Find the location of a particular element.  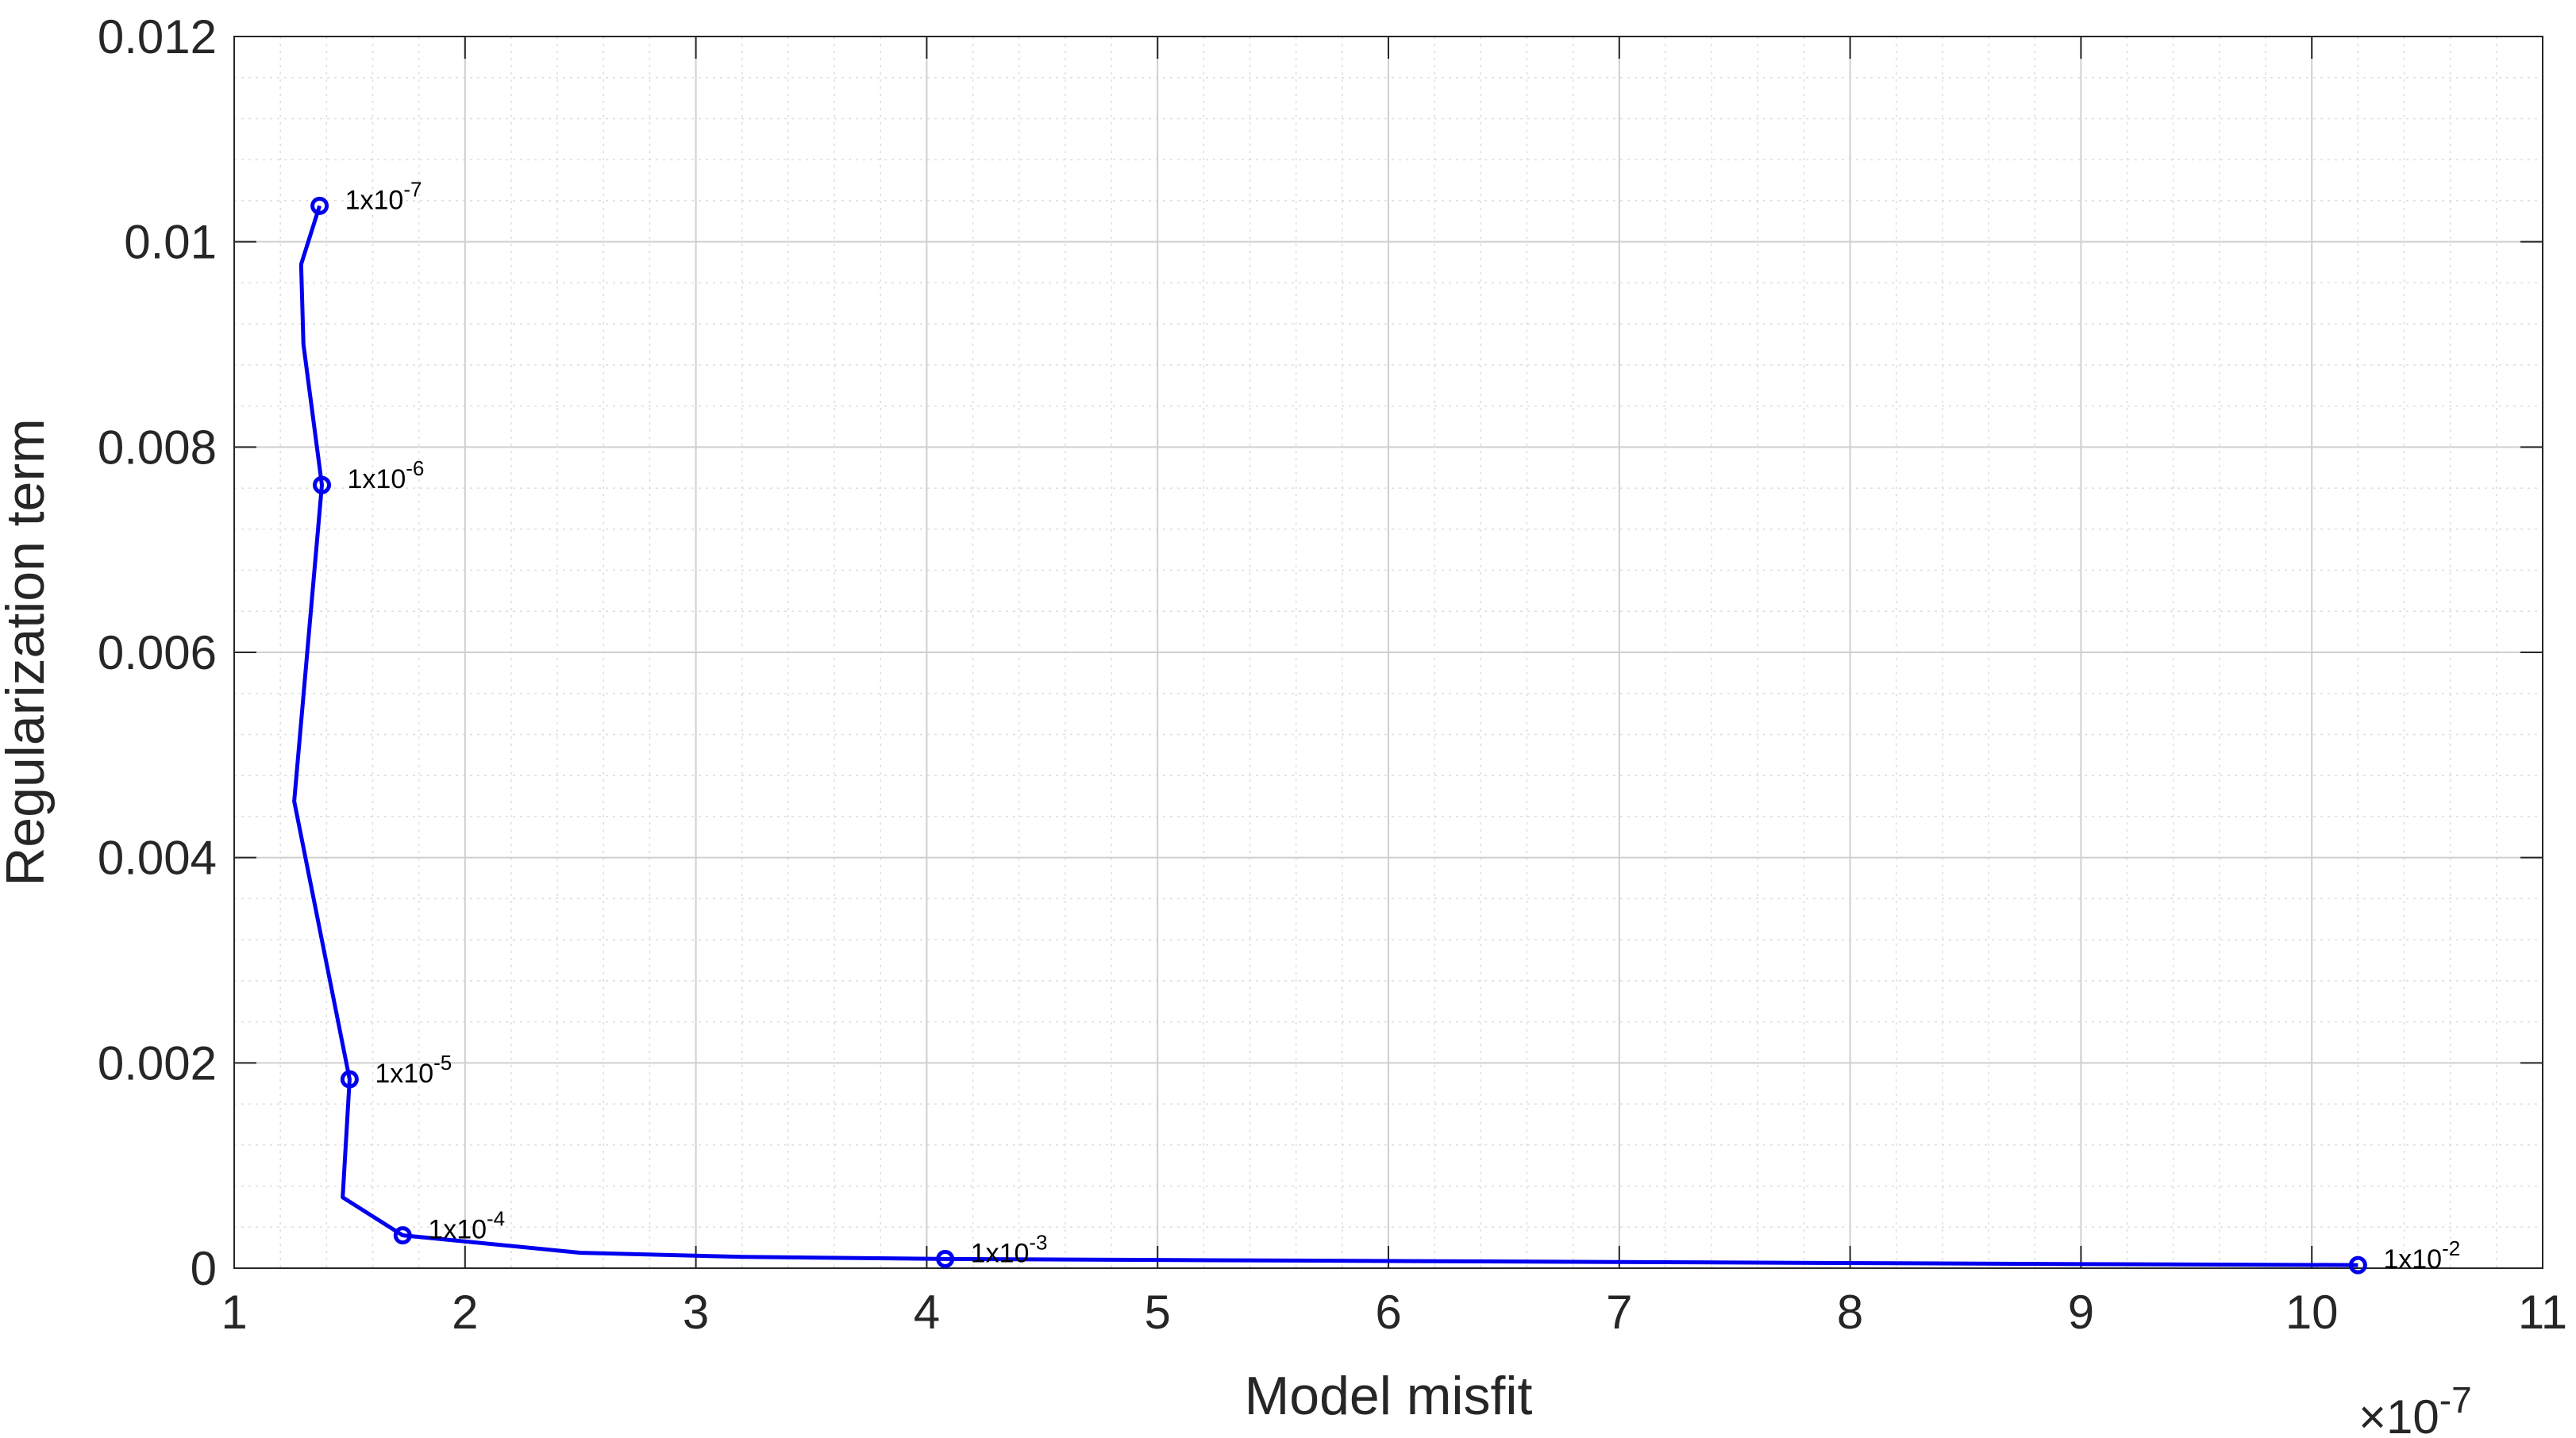

marker-annotation: 1x10⁻⁵ is located at coordinates (413, 1070).